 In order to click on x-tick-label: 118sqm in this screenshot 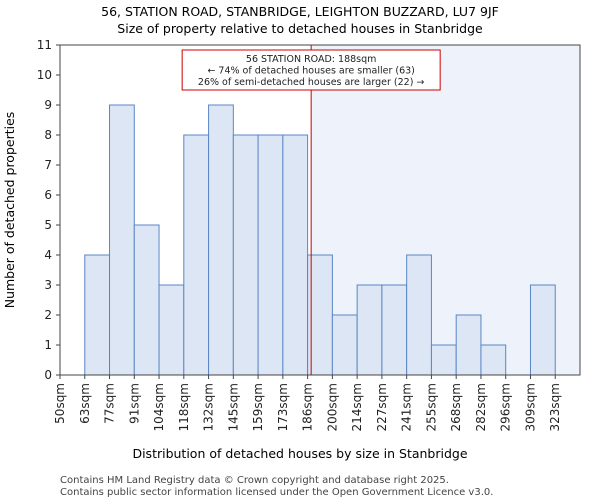, I will do `click(184, 407)`.